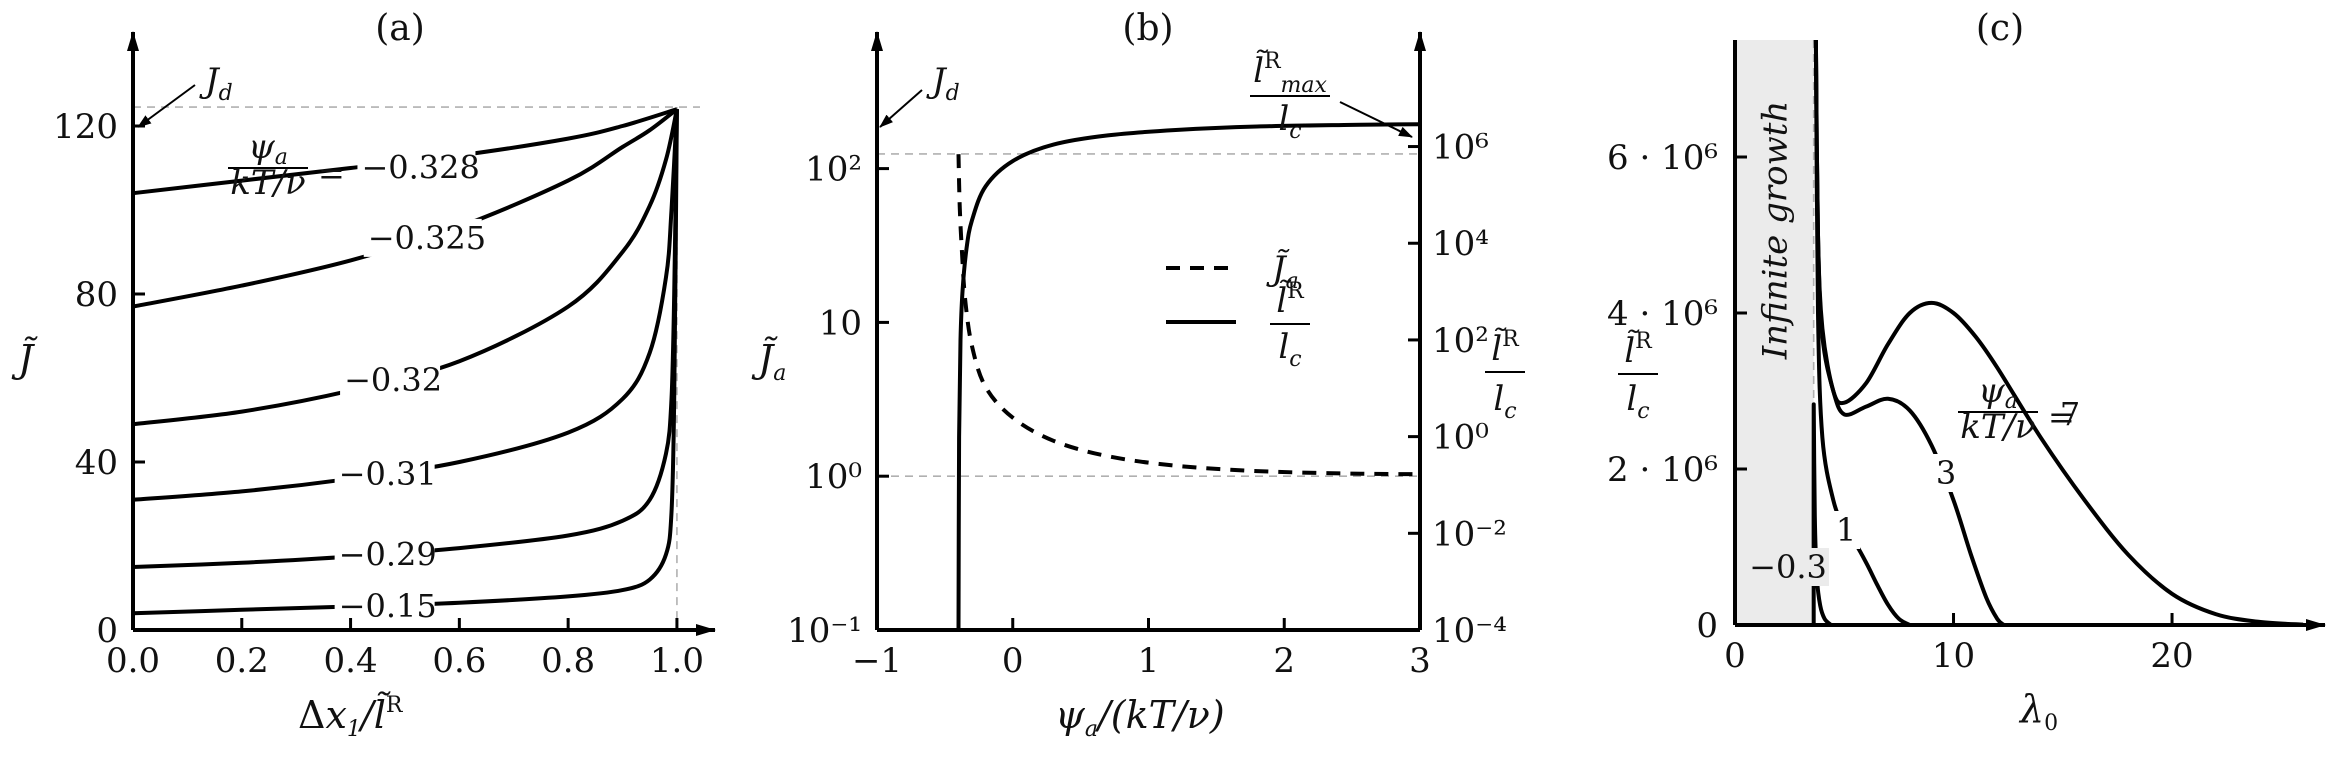 The height and width of the screenshot is (759, 2339). What do you see at coordinates (1460, 148) in the screenshot?
I see `panel-b-right-y-tick-label: 10⁶` at bounding box center [1460, 148].